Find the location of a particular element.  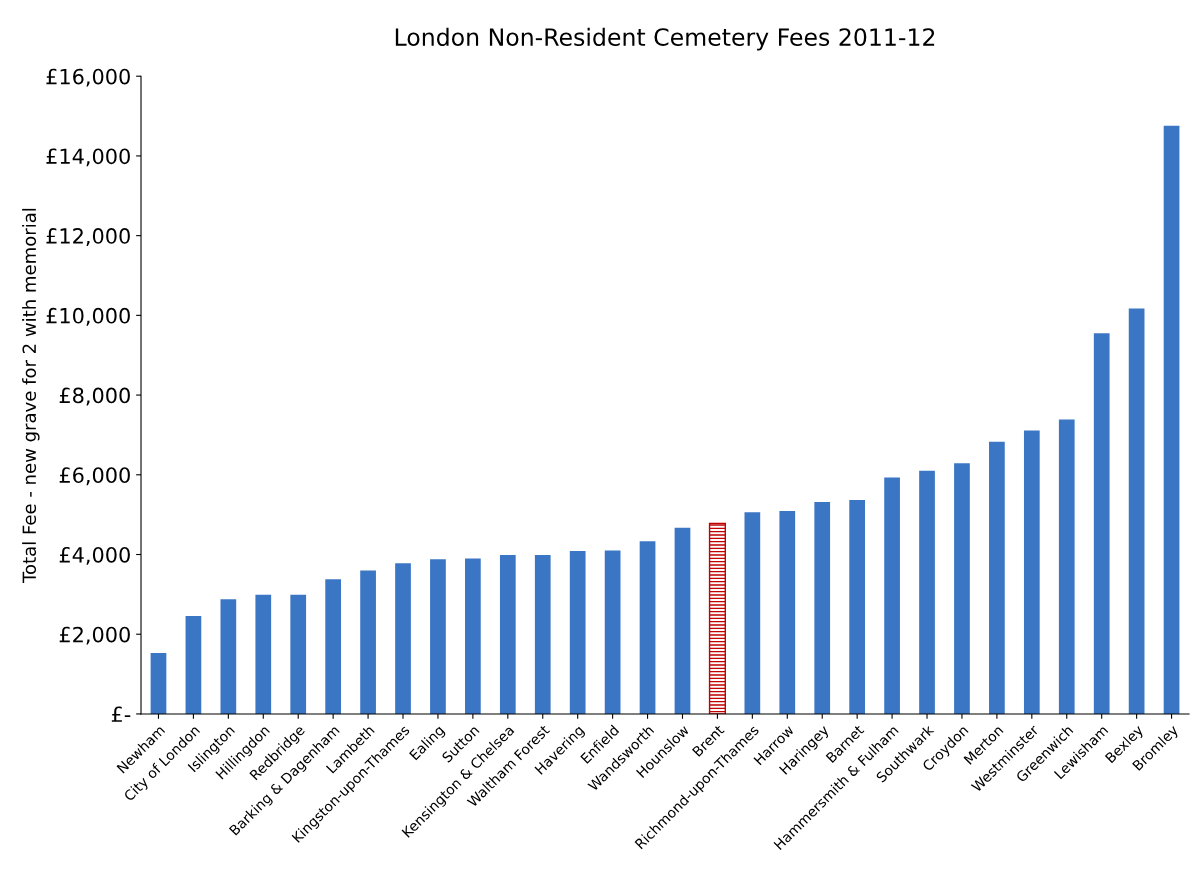

y-axis-title: Total Fee - new grave for 2 with memorial is located at coordinates (31, 395).